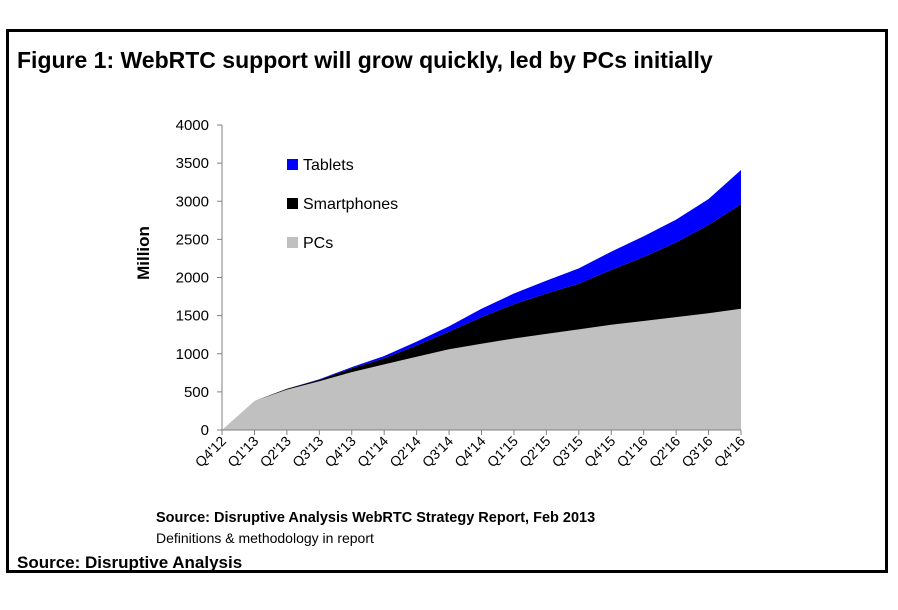 Image resolution: width=898 pixels, height=610 pixels. What do you see at coordinates (192, 354) in the screenshot?
I see `y-tick-label: 1000` at bounding box center [192, 354].